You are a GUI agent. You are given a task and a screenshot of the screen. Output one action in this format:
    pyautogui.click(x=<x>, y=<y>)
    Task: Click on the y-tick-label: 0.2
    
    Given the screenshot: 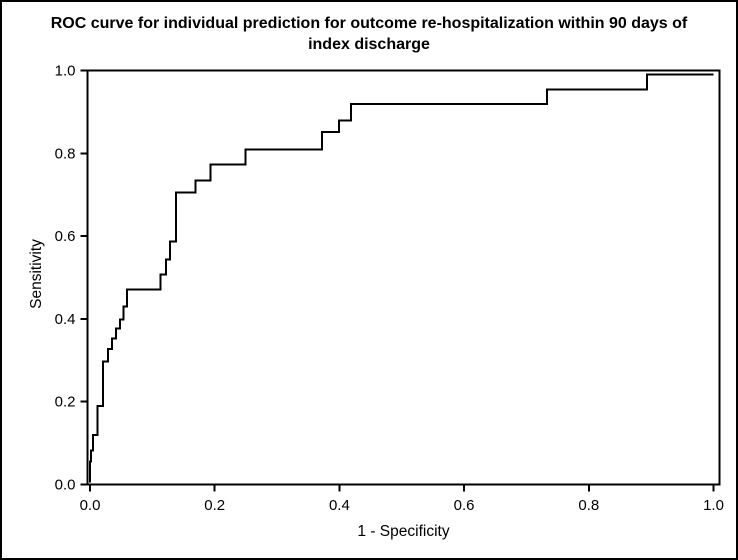 What is the action you would take?
    pyautogui.click(x=65, y=402)
    